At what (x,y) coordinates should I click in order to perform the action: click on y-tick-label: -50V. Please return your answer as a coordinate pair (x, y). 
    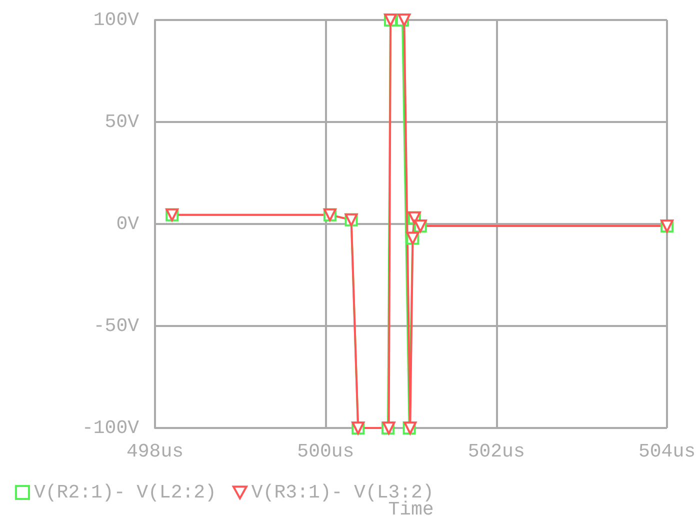
    Looking at the image, I should click on (116, 326).